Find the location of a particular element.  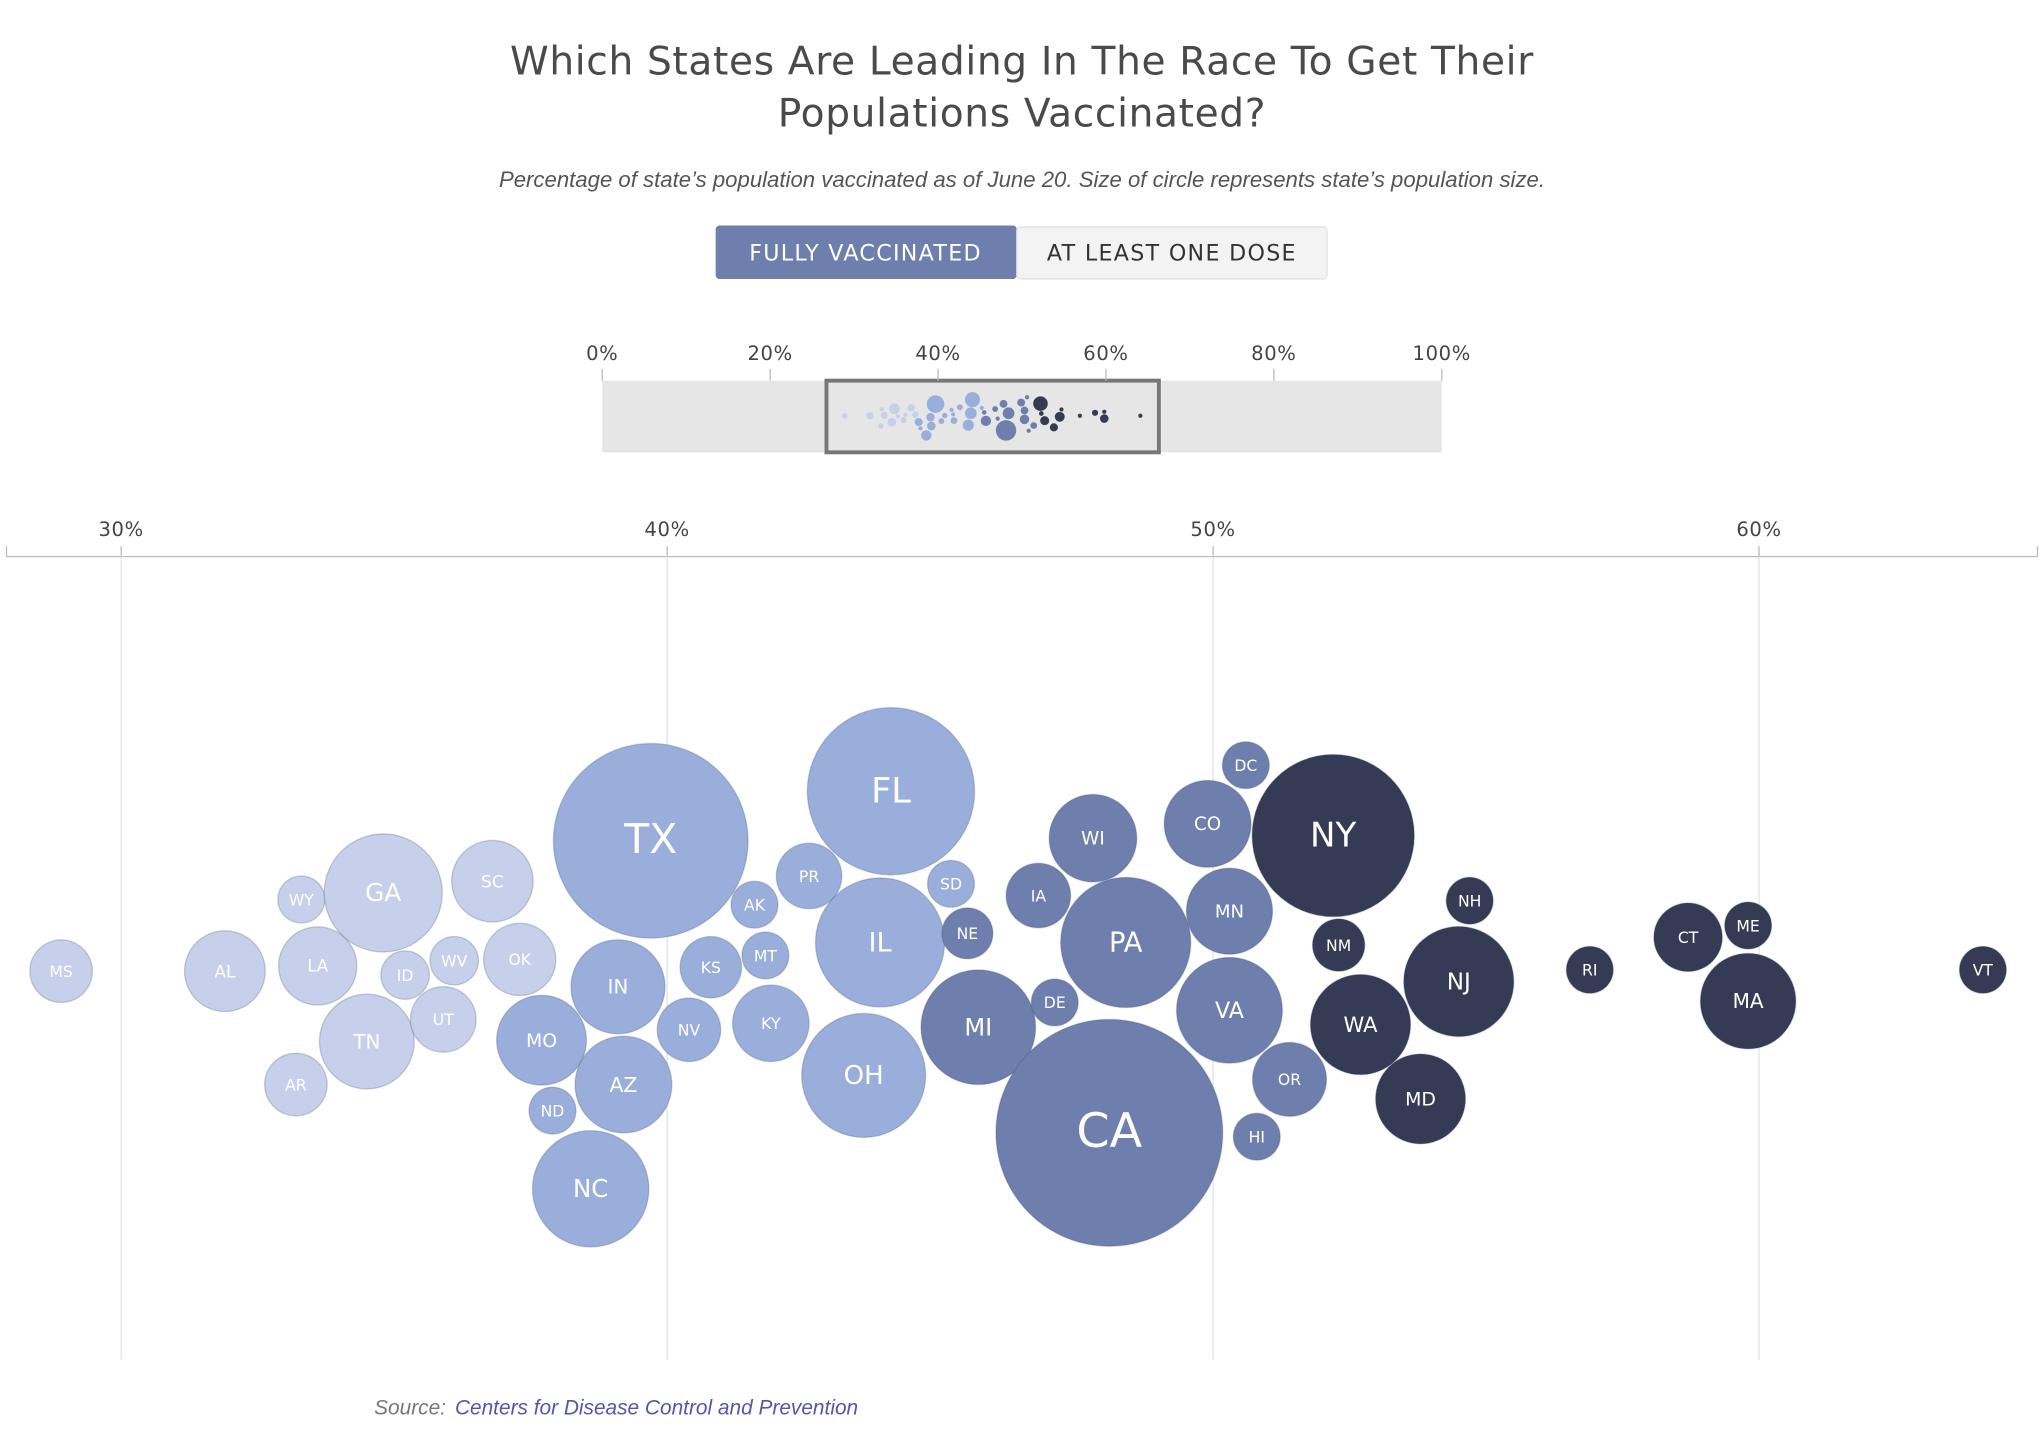

bubble-group: RI is located at coordinates (1589, 969).